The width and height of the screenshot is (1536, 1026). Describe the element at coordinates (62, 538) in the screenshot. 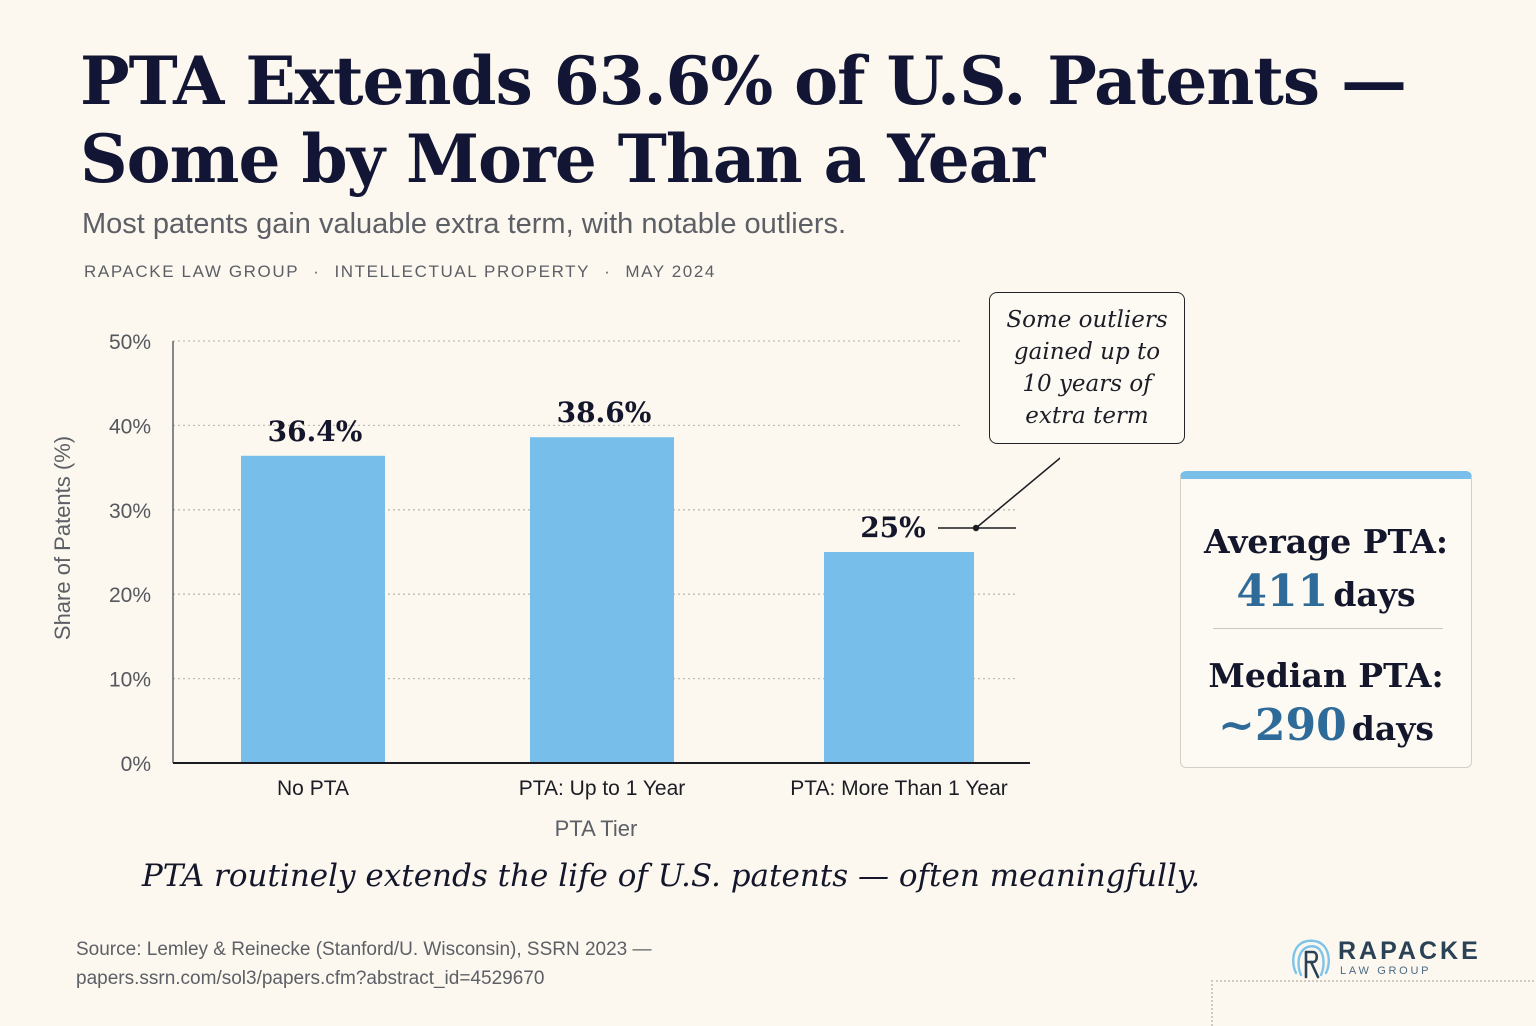

I see `y-axis-title: Share of Patents (%)` at that location.